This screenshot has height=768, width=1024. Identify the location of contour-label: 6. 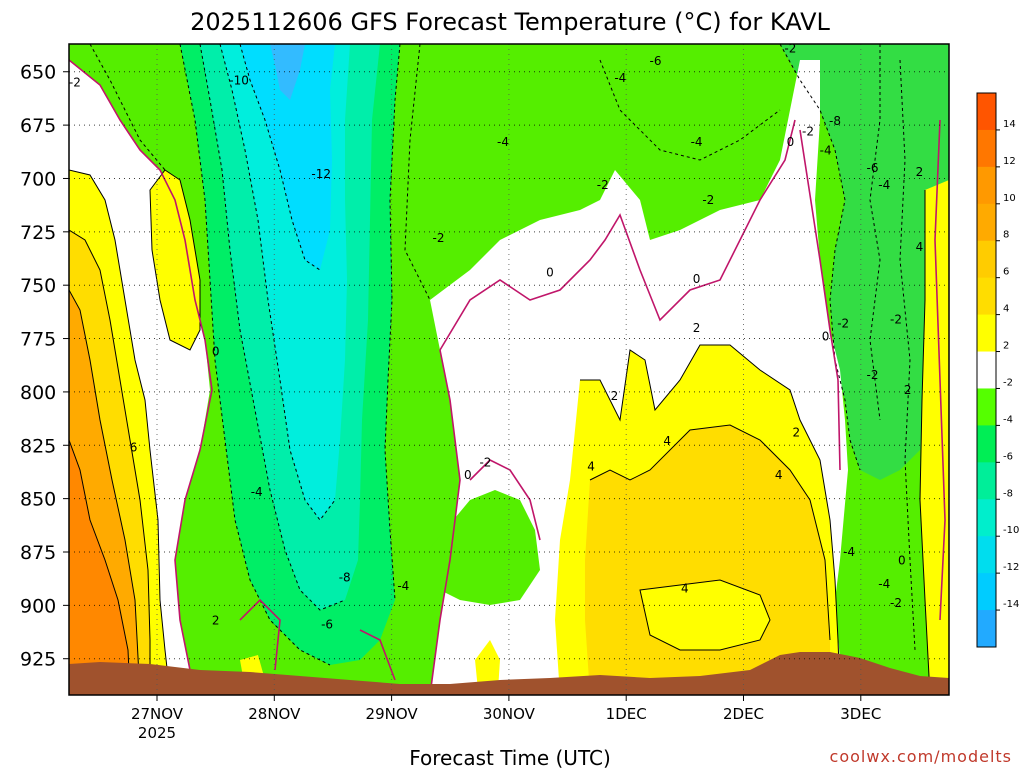
(134, 447).